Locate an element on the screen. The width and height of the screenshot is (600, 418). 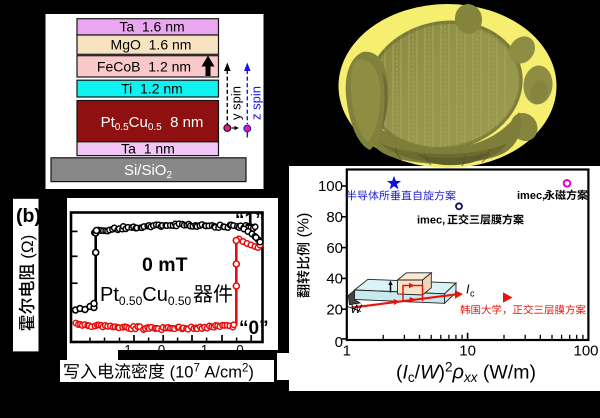
svg-text: Ti 1.2 nm is located at coordinates (152, 89).